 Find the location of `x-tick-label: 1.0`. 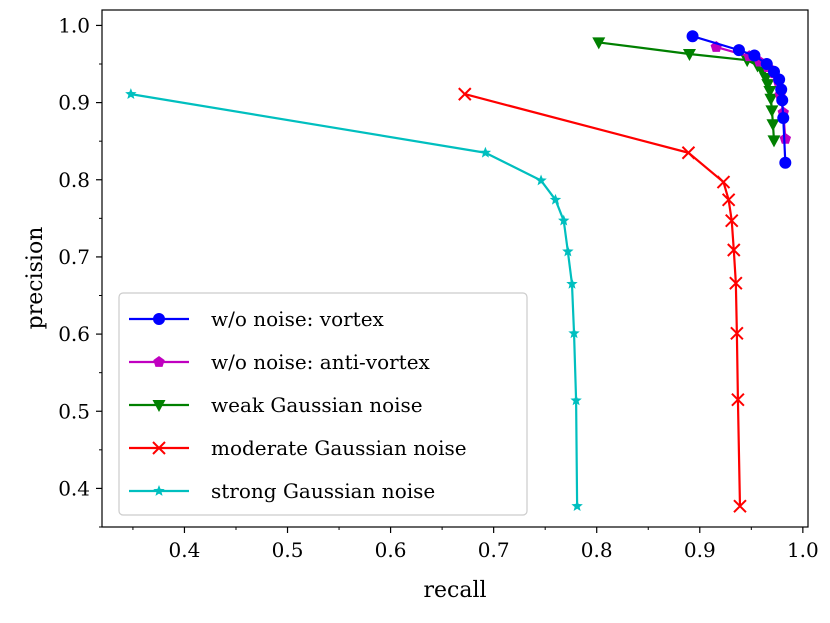

x-tick-label: 1.0 is located at coordinates (803, 550).